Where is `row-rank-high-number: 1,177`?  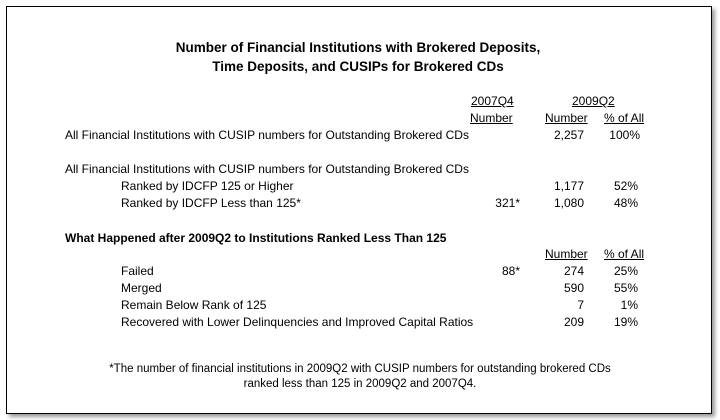 row-rank-high-number: 1,177 is located at coordinates (568, 186).